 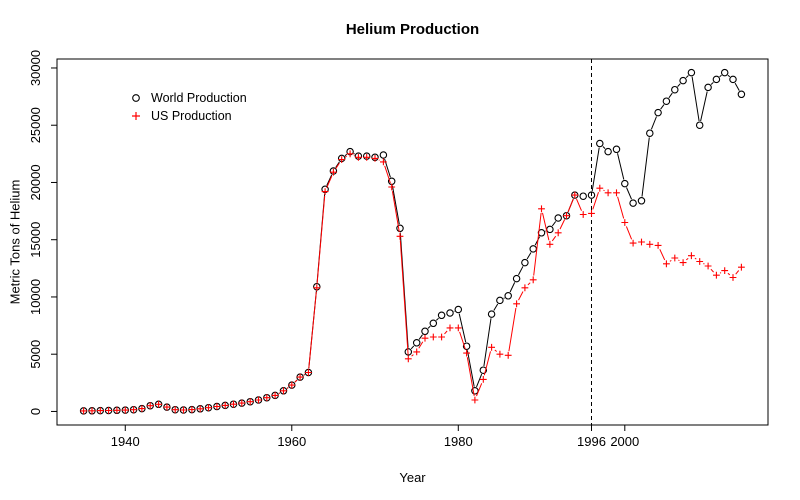 I want to click on chart-title: Helium Production, so click(x=412, y=29).